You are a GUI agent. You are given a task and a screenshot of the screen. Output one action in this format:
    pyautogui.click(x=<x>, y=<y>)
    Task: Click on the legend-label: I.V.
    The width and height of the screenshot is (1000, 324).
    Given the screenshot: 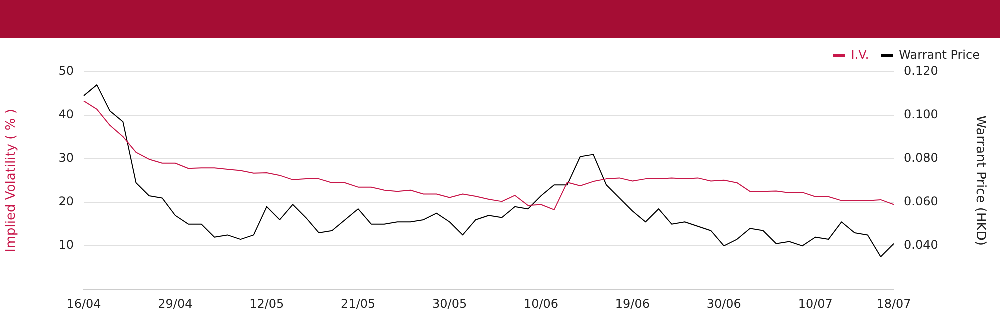 What is the action you would take?
    pyautogui.click(x=860, y=55)
    